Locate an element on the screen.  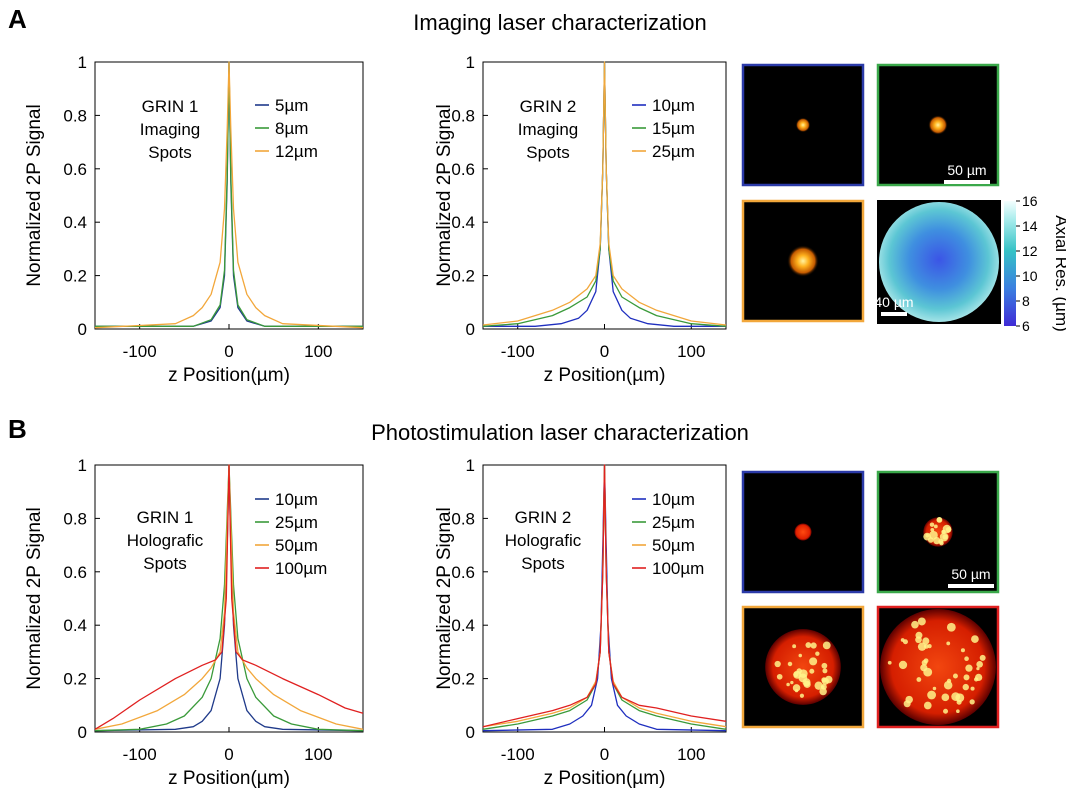
legend-entry: 5µm is located at coordinates (291, 105).